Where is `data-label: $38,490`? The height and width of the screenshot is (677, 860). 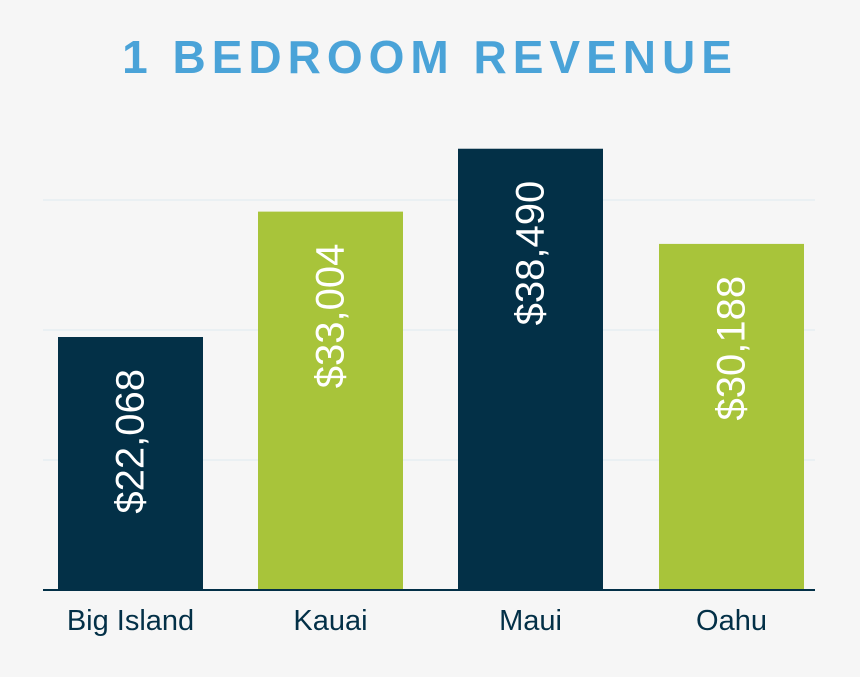
data-label: $38,490 is located at coordinates (531, 253).